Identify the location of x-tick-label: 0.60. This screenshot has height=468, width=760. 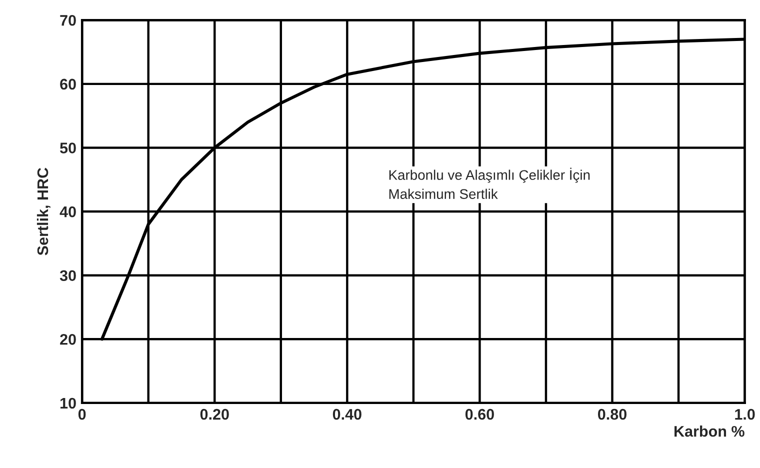
(479, 414).